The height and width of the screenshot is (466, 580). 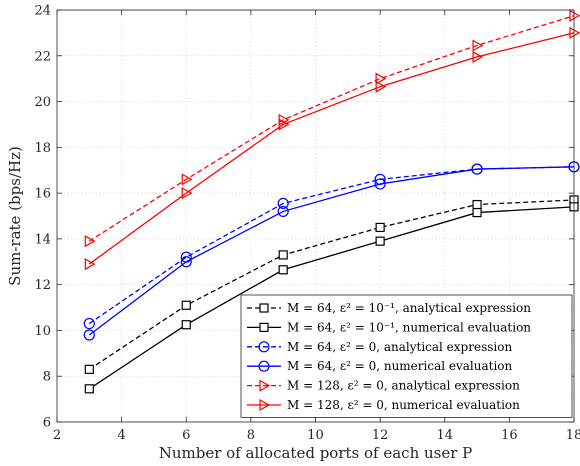 What do you see at coordinates (42, 239) in the screenshot?
I see `y-tick-label: 14` at bounding box center [42, 239].